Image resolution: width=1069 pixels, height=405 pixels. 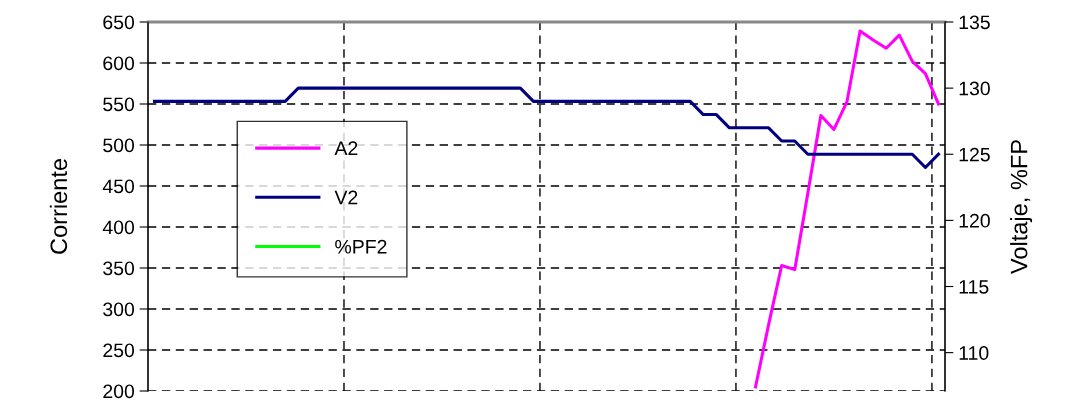 What do you see at coordinates (58, 206) in the screenshot?
I see `y-axis-title: Corriente` at bounding box center [58, 206].